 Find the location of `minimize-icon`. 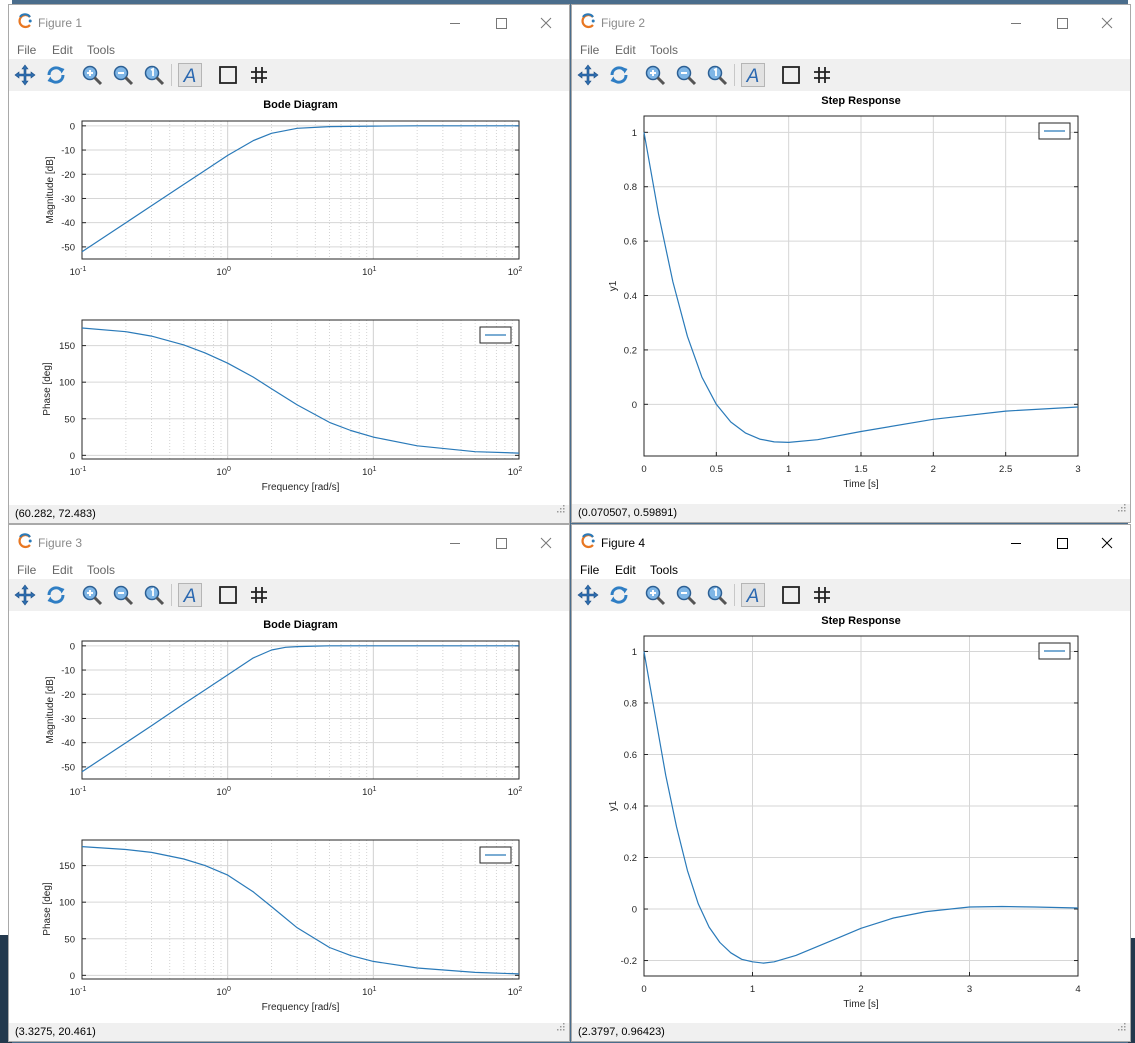

minimize-icon is located at coordinates (455, 23).